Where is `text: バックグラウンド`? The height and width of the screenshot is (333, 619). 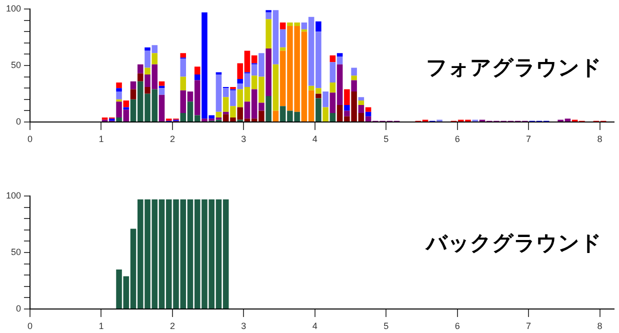 text: バックグラウンド is located at coordinates (513, 243).